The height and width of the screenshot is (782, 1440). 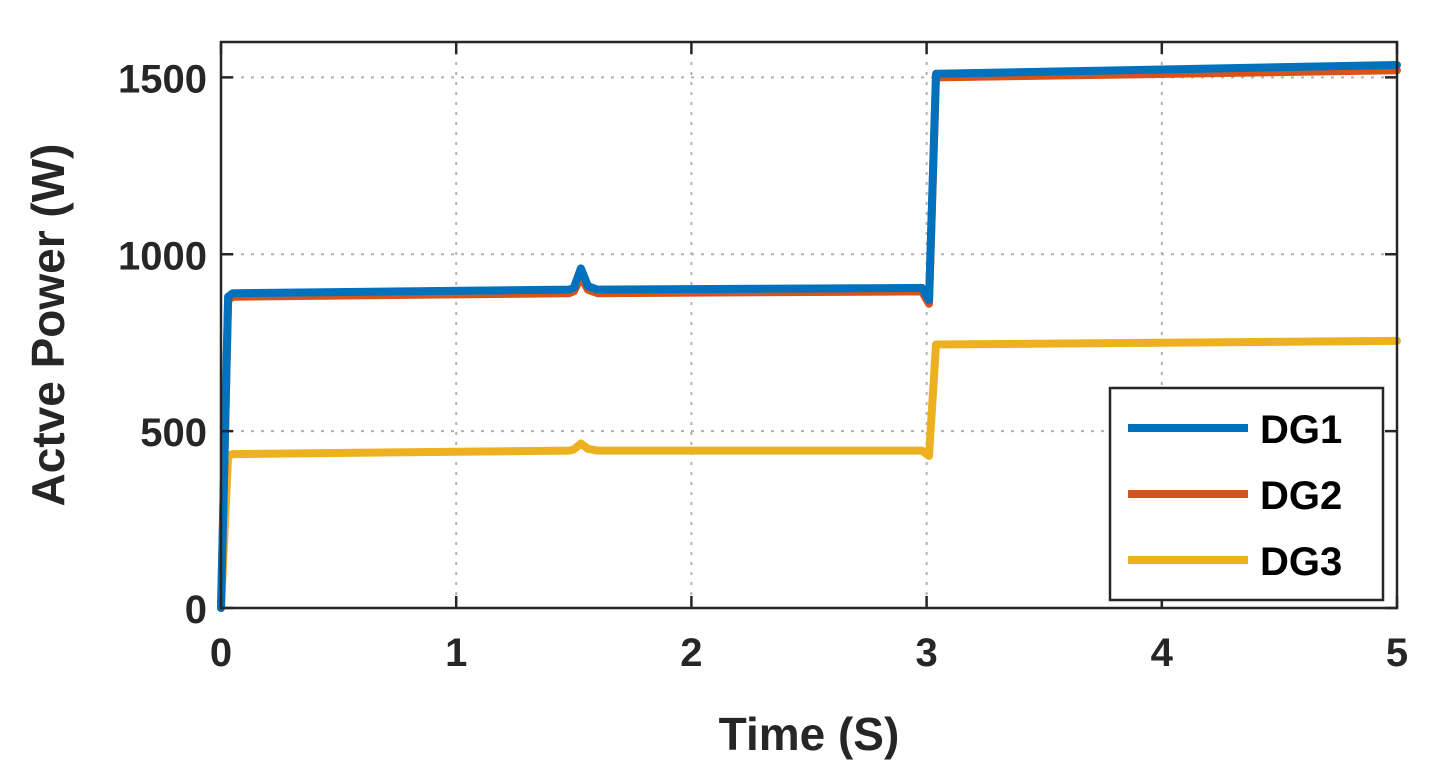 What do you see at coordinates (1301, 562) in the screenshot?
I see `legend-label-dg3: DG3` at bounding box center [1301, 562].